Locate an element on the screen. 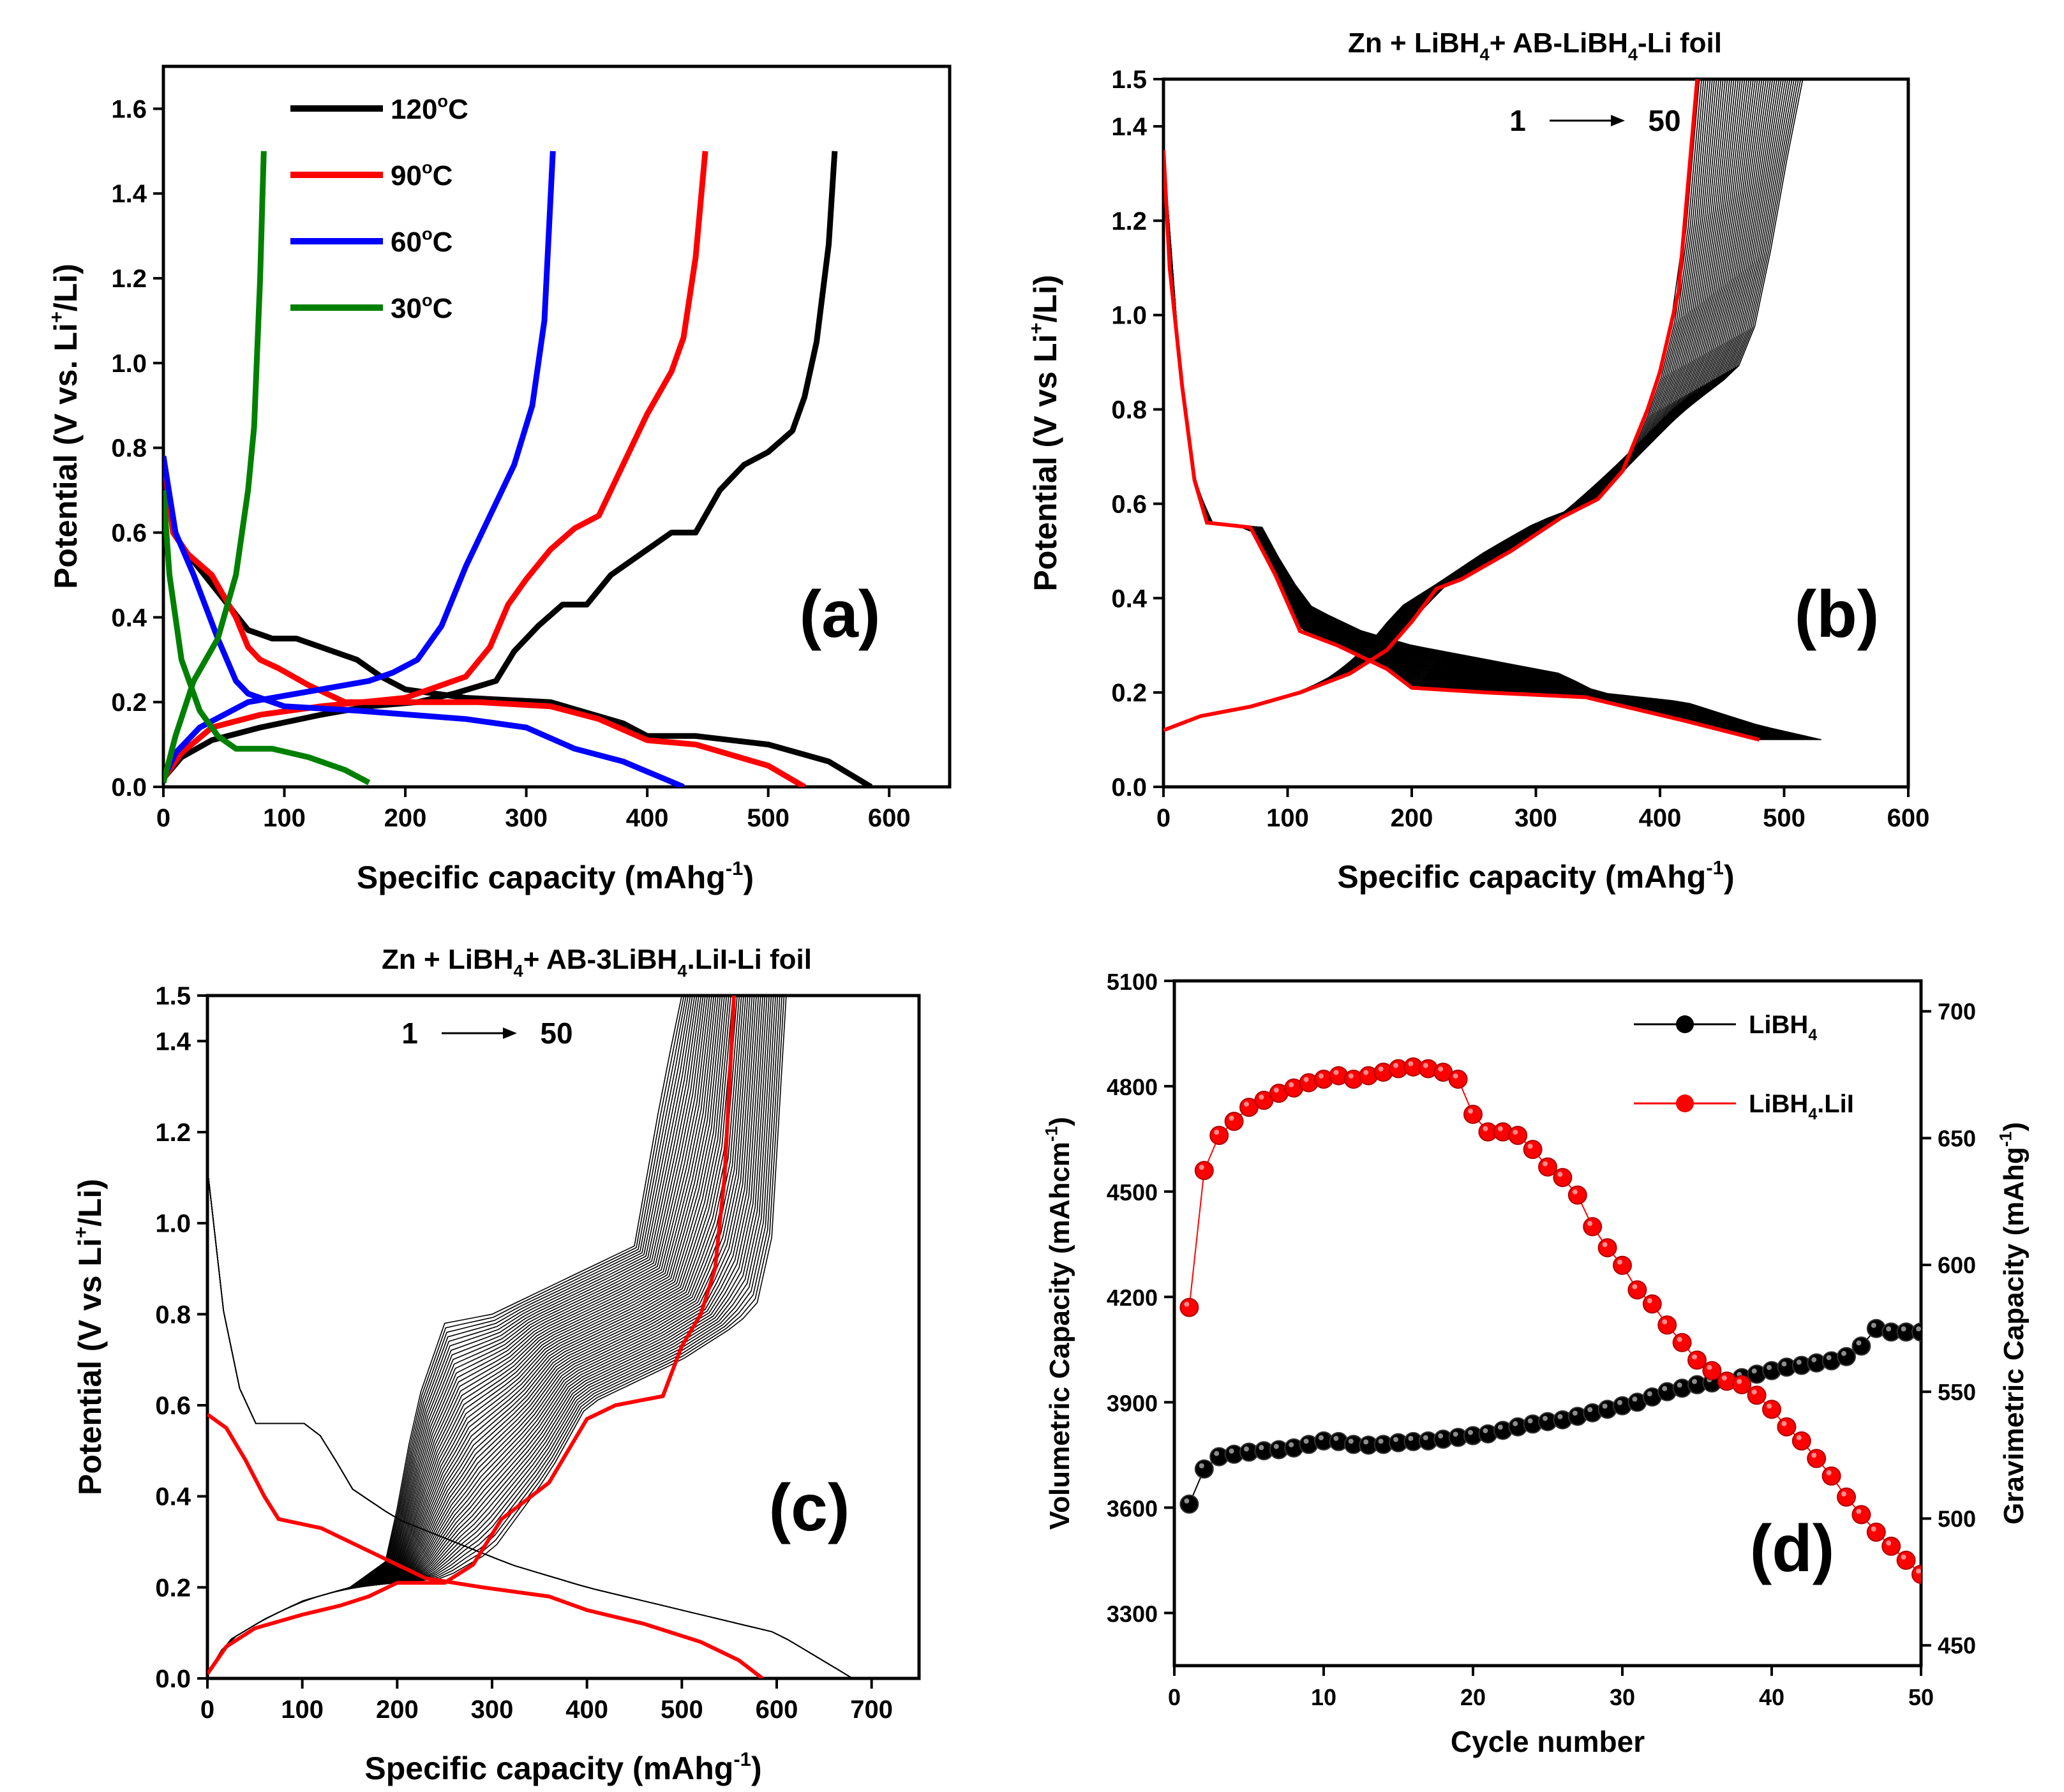 The height and width of the screenshot is (1792, 2064). y-tick-label: 3300 is located at coordinates (1132, 1614).